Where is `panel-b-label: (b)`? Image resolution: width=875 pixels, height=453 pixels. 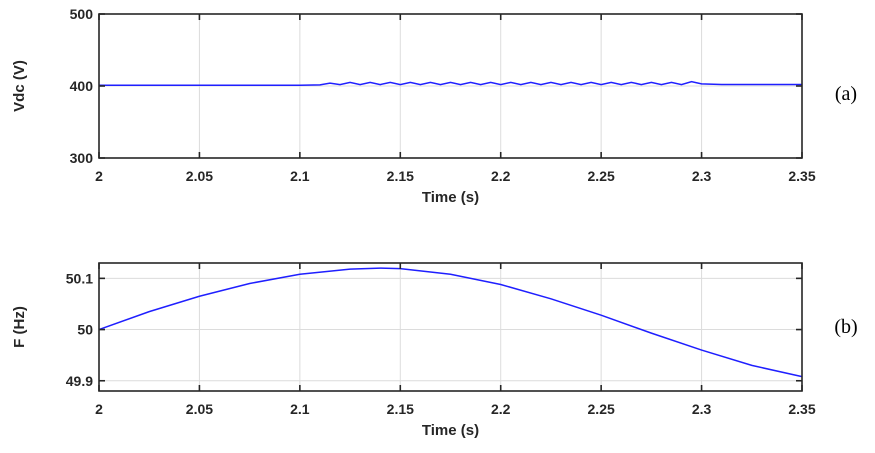
panel-b-label: (b) is located at coordinates (845, 327).